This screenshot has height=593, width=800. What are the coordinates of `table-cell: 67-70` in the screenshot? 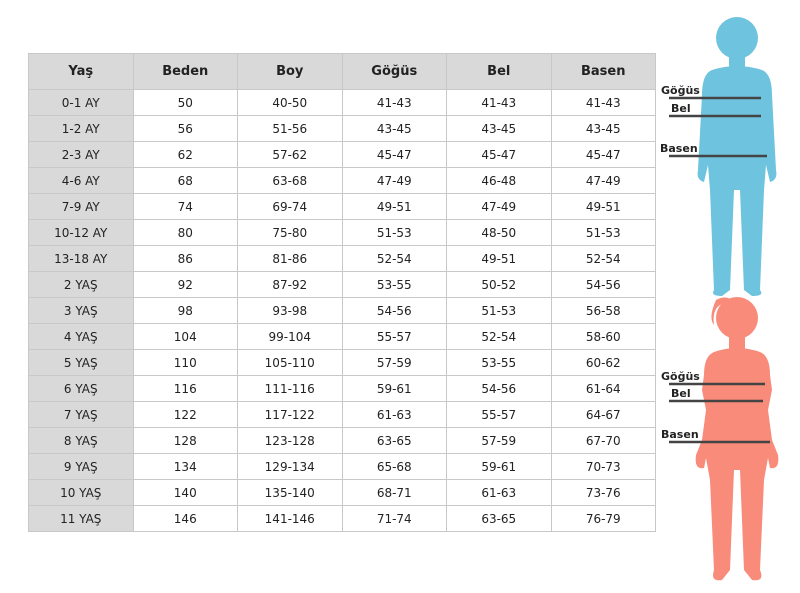 It's located at (603, 440).